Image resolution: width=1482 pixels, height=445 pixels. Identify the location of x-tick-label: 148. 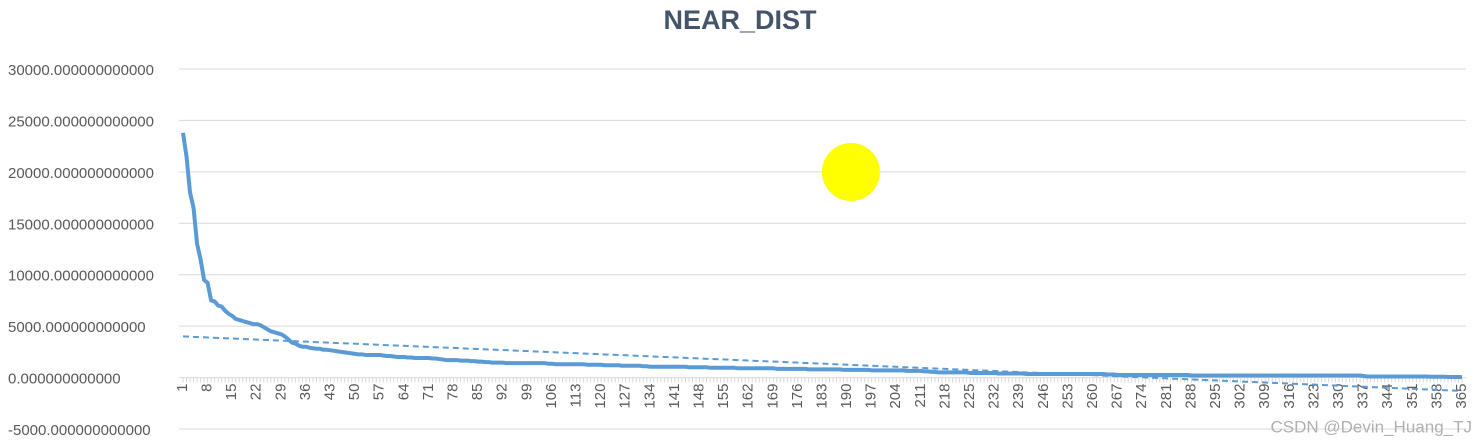
(698, 396).